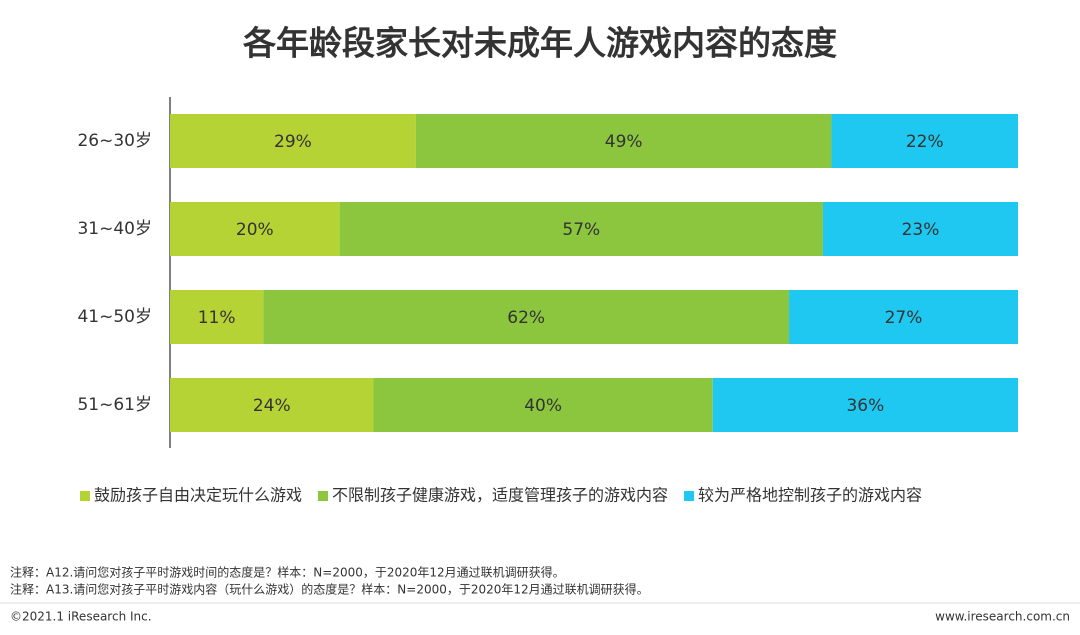 Image resolution: width=1080 pixels, height=635 pixels. I want to click on value-label: 20%, so click(255, 230).